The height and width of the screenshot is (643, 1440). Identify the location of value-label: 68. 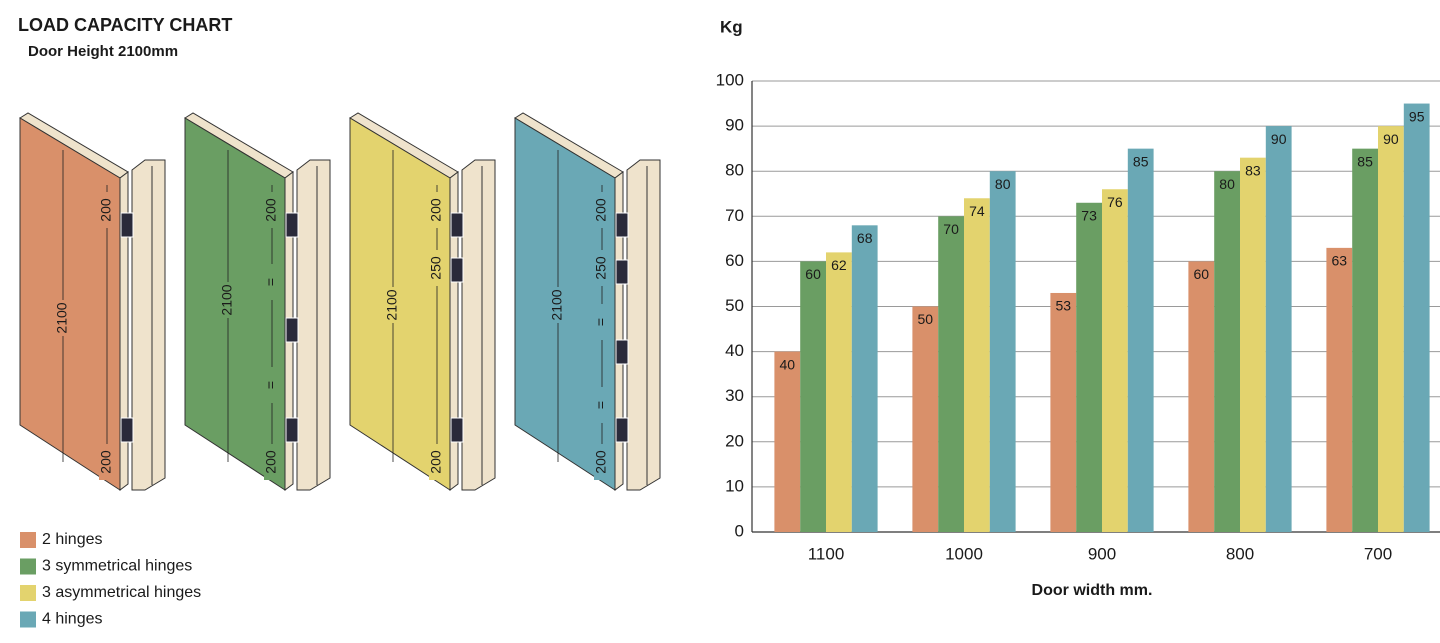
(865, 238).